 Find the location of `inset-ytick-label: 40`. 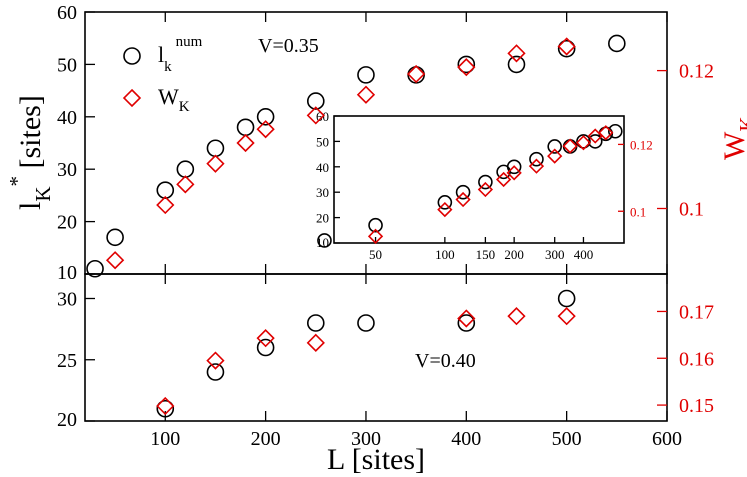

inset-ytick-label: 40 is located at coordinates (322, 167).